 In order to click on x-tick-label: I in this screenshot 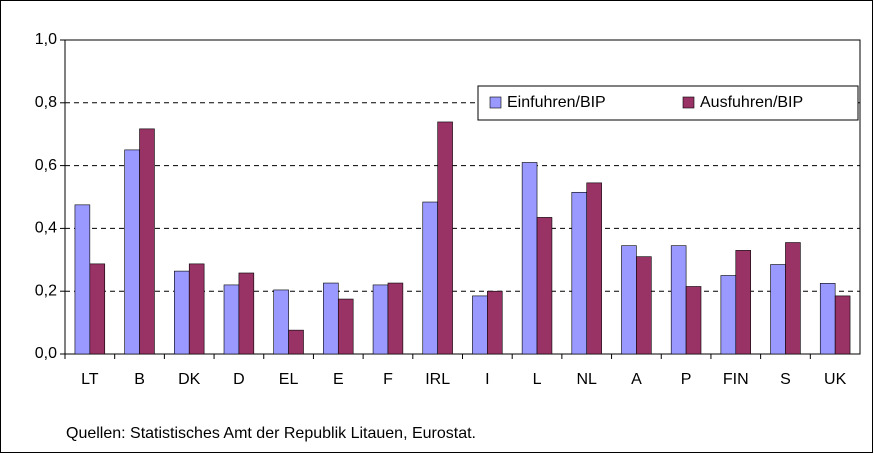, I will do `click(487, 379)`.